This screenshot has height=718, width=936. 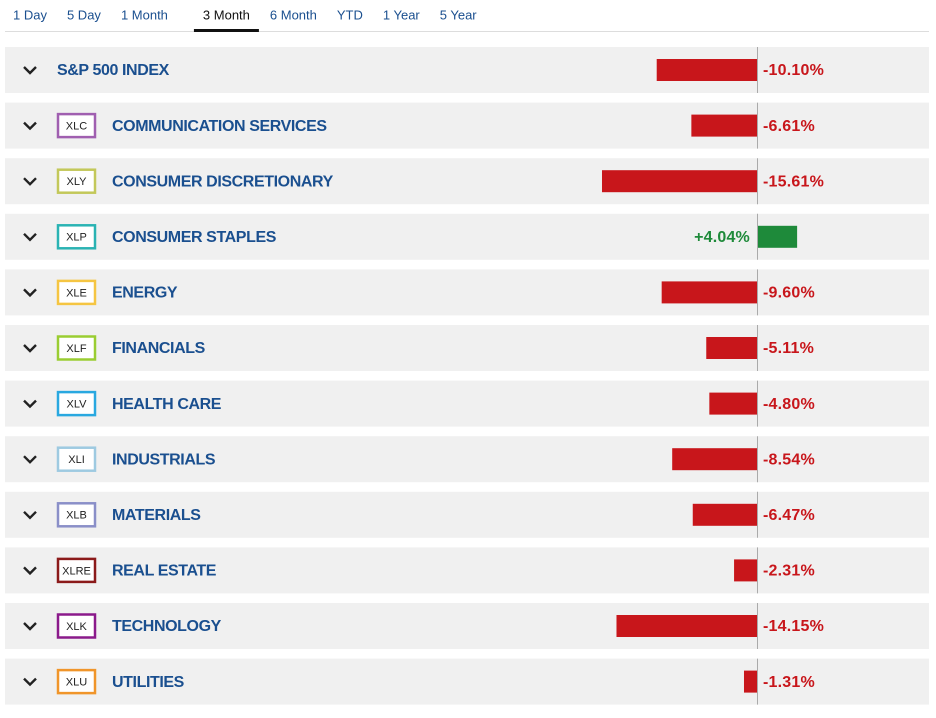 What do you see at coordinates (789, 293) in the screenshot?
I see `value-label: -9.60%` at bounding box center [789, 293].